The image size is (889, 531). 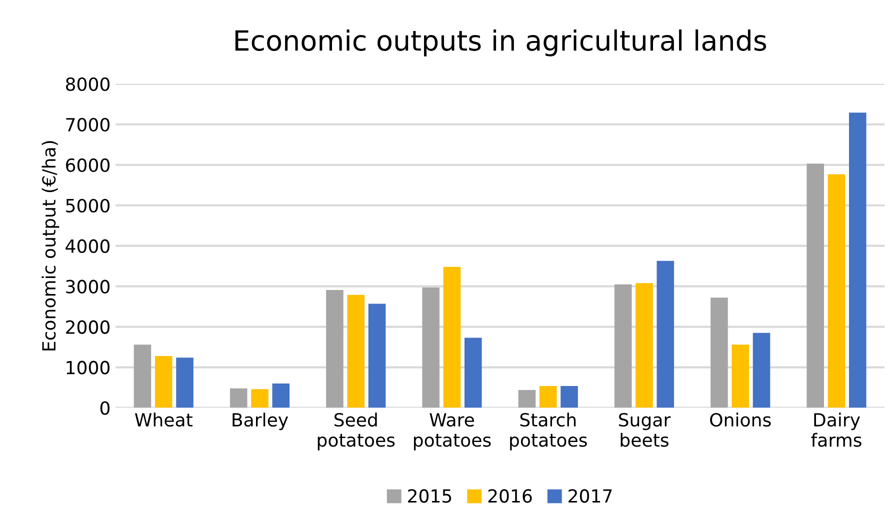 What do you see at coordinates (88, 246) in the screenshot?
I see `y-tick-label: 4000` at bounding box center [88, 246].